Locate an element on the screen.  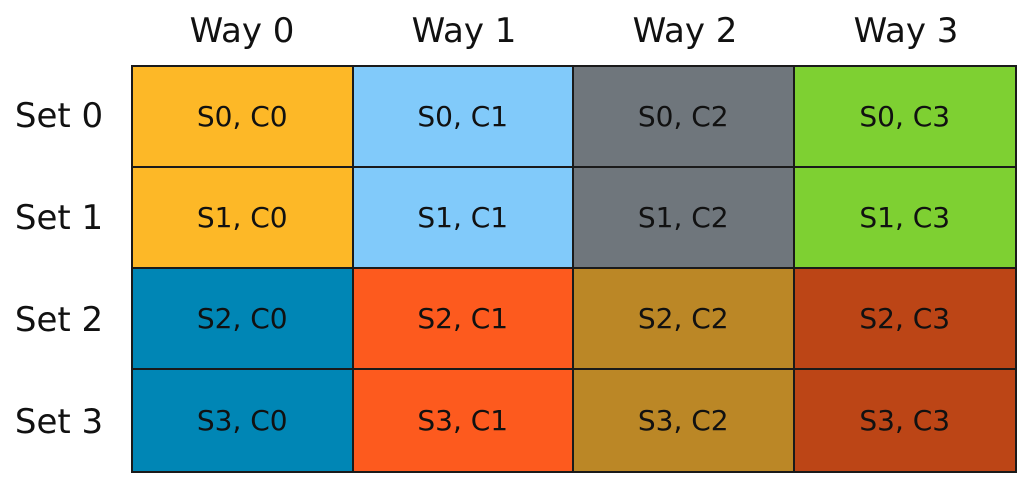
set-label-0: Set 0 is located at coordinates (59, 116).